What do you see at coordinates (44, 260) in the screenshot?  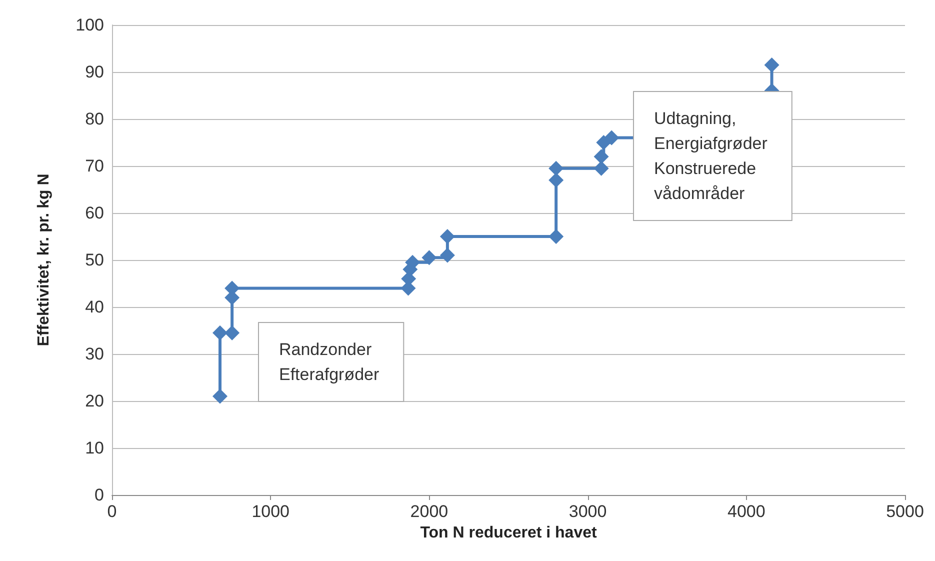 I see `y-axis-title: Effektivitet, kr. pr. kg N` at bounding box center [44, 260].